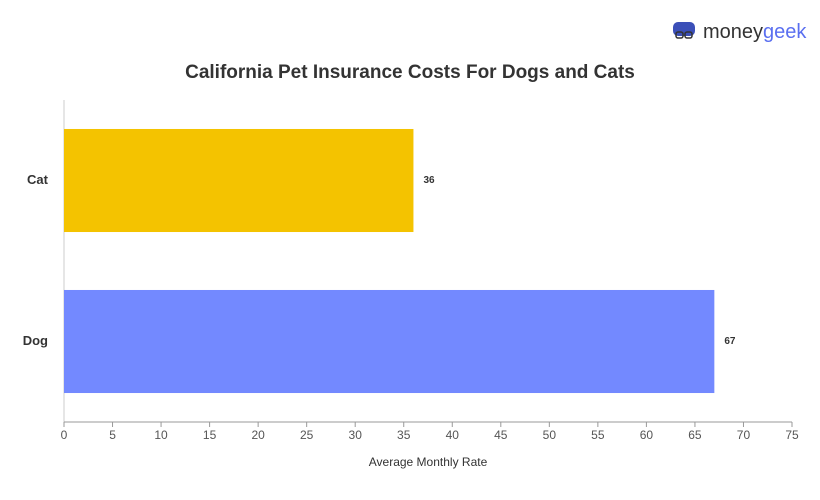 This screenshot has height=500, width=820. What do you see at coordinates (161, 435) in the screenshot?
I see `x-tick-label: 10` at bounding box center [161, 435].